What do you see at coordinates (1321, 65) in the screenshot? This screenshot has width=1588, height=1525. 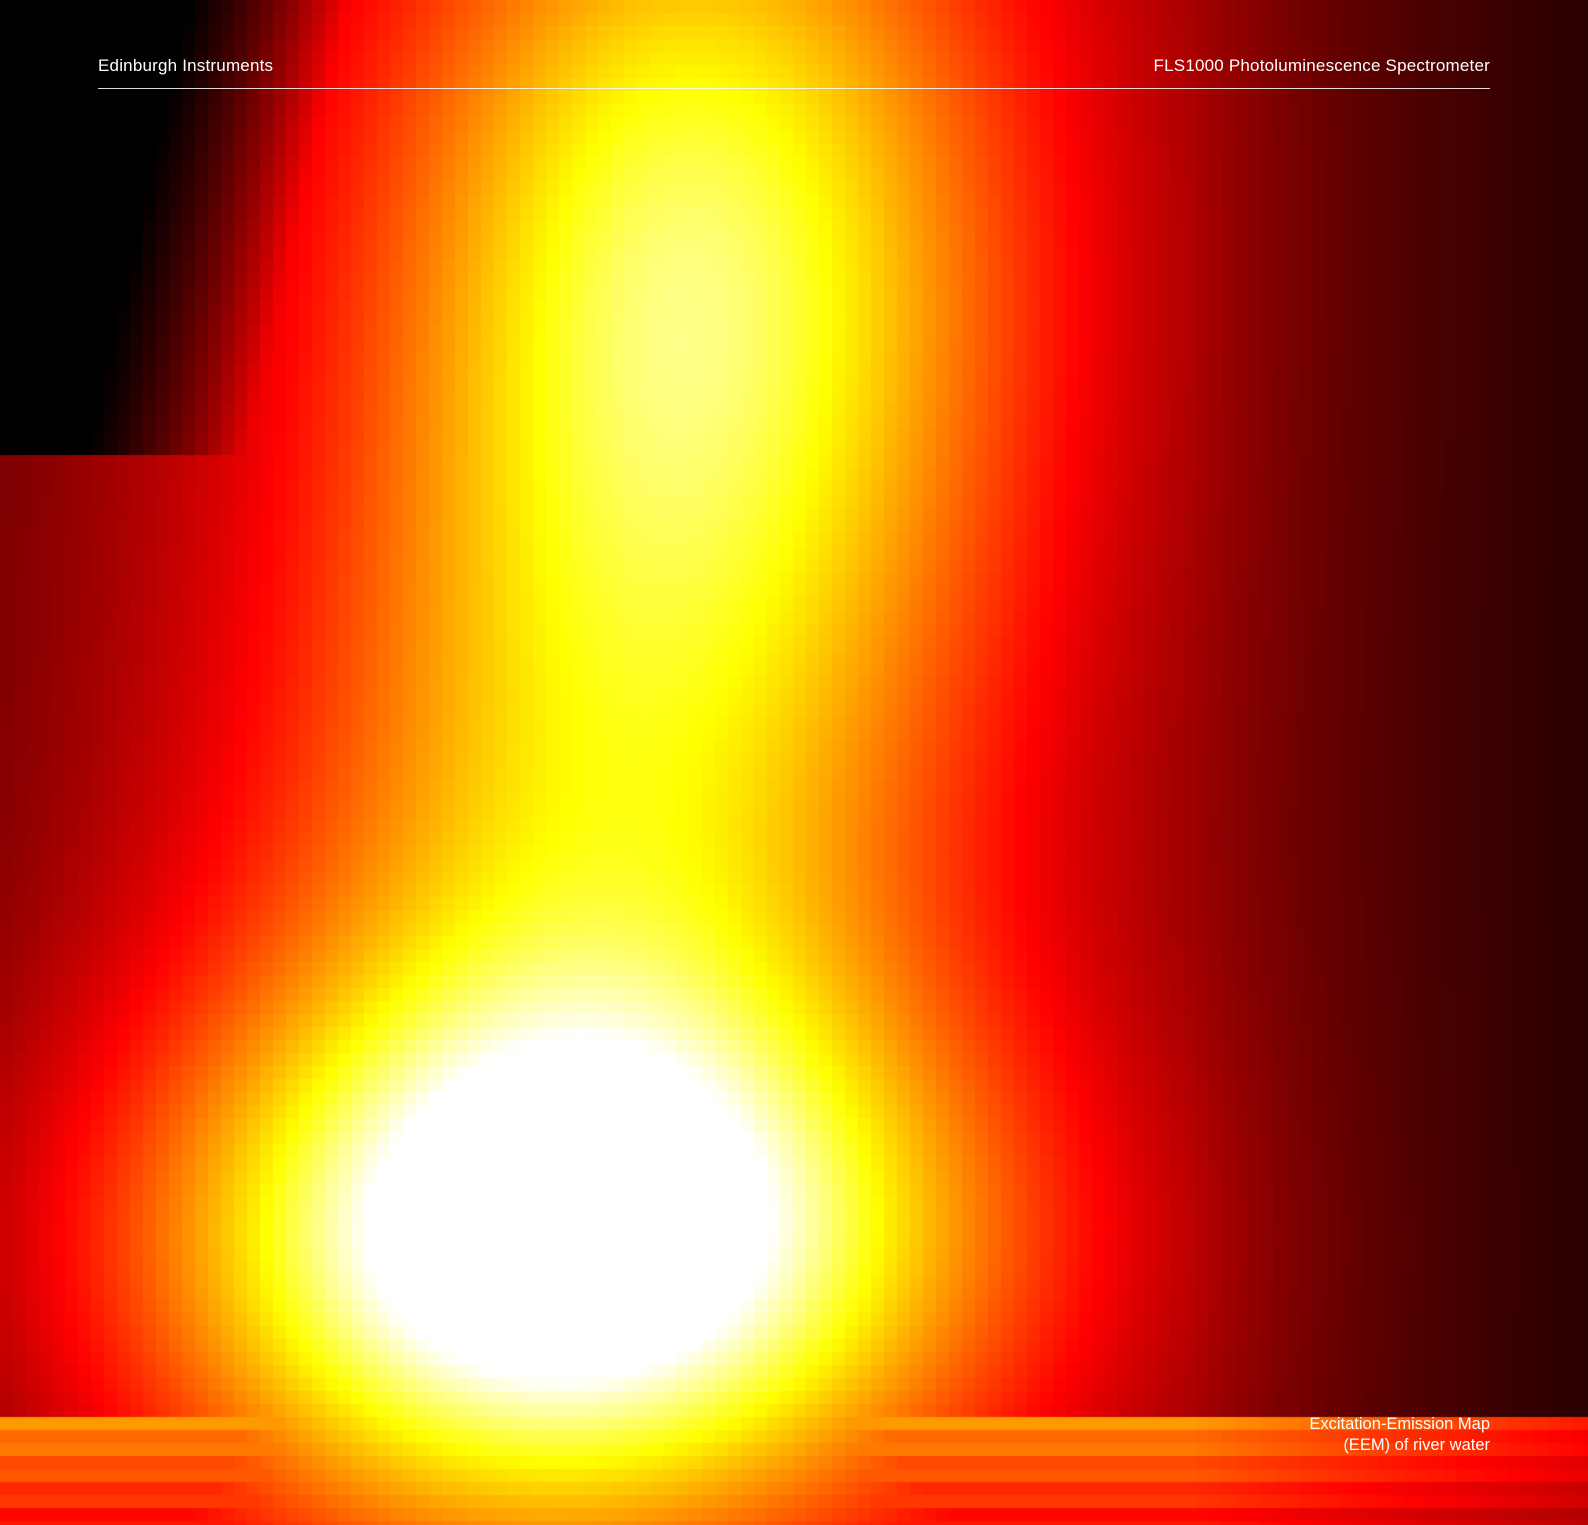 I see `product-name: FLS1000 Photoluminescence Spectrometer` at bounding box center [1321, 65].